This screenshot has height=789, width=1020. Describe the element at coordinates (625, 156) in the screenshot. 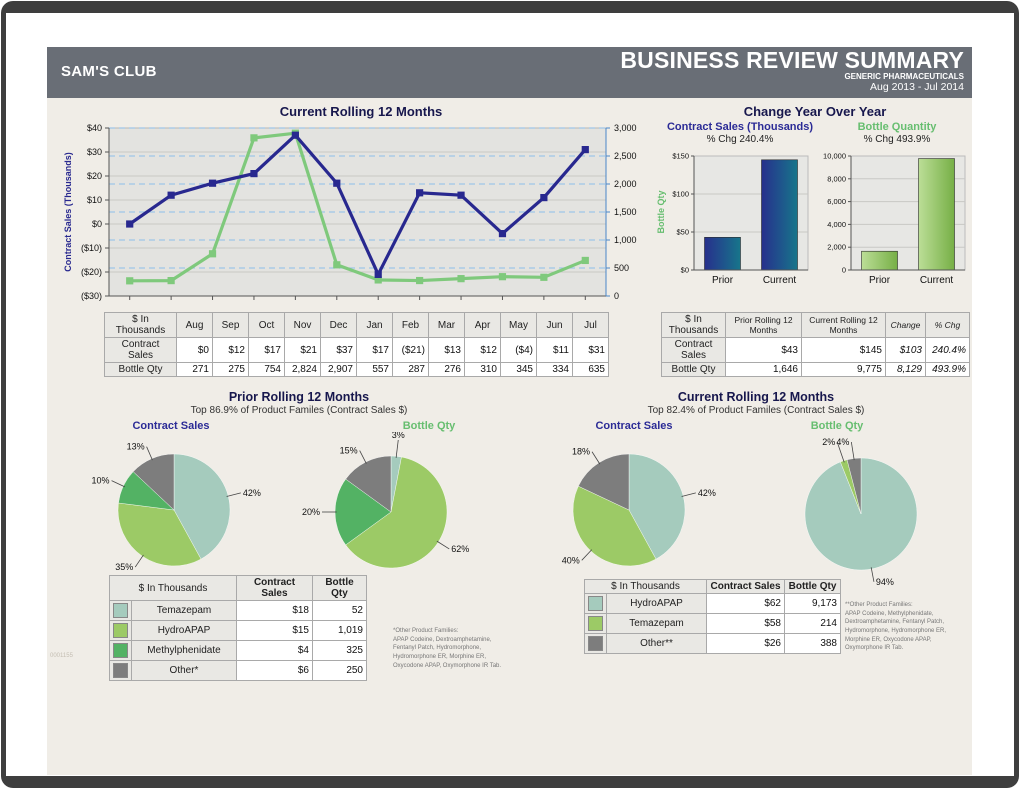

I see `svg-text: 2,500` at that location.